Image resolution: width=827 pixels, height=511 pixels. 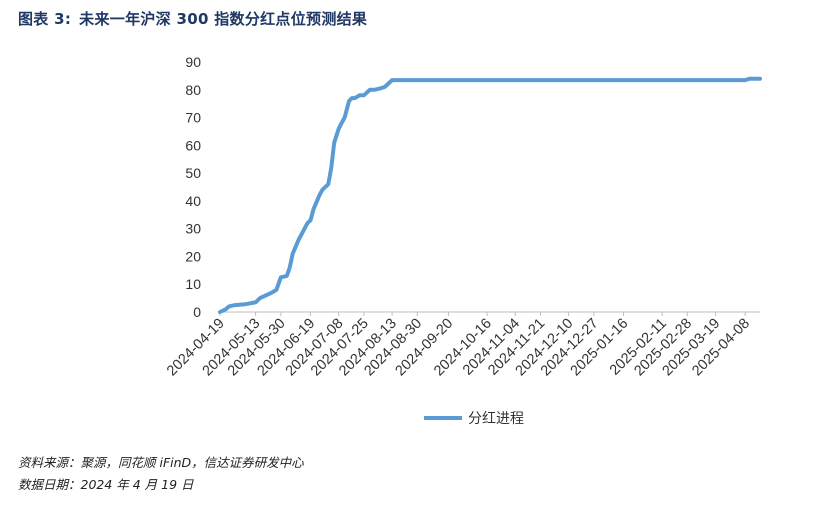 What do you see at coordinates (161, 462) in the screenshot?
I see `source-note: 资料来源：聚源，同花顺 iFinD，信达证券研发中心` at bounding box center [161, 462].